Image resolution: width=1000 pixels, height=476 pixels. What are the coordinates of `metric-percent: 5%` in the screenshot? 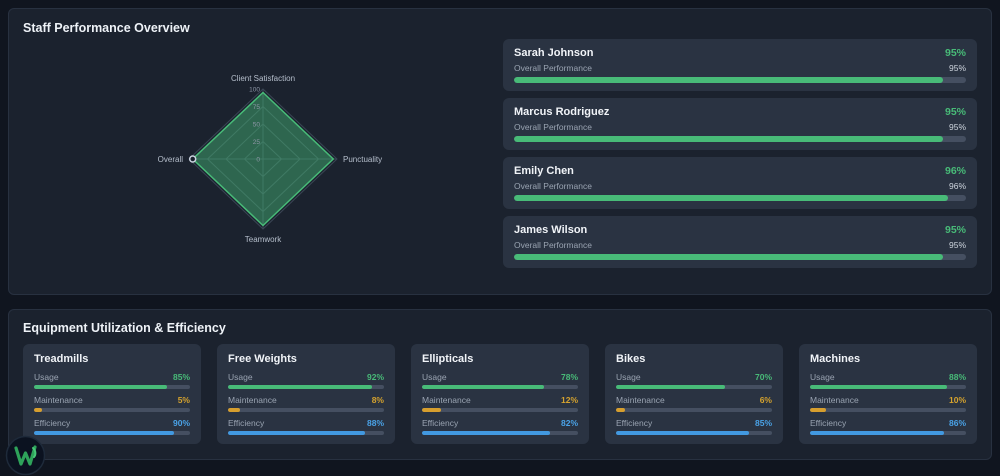 It's located at (183, 400).